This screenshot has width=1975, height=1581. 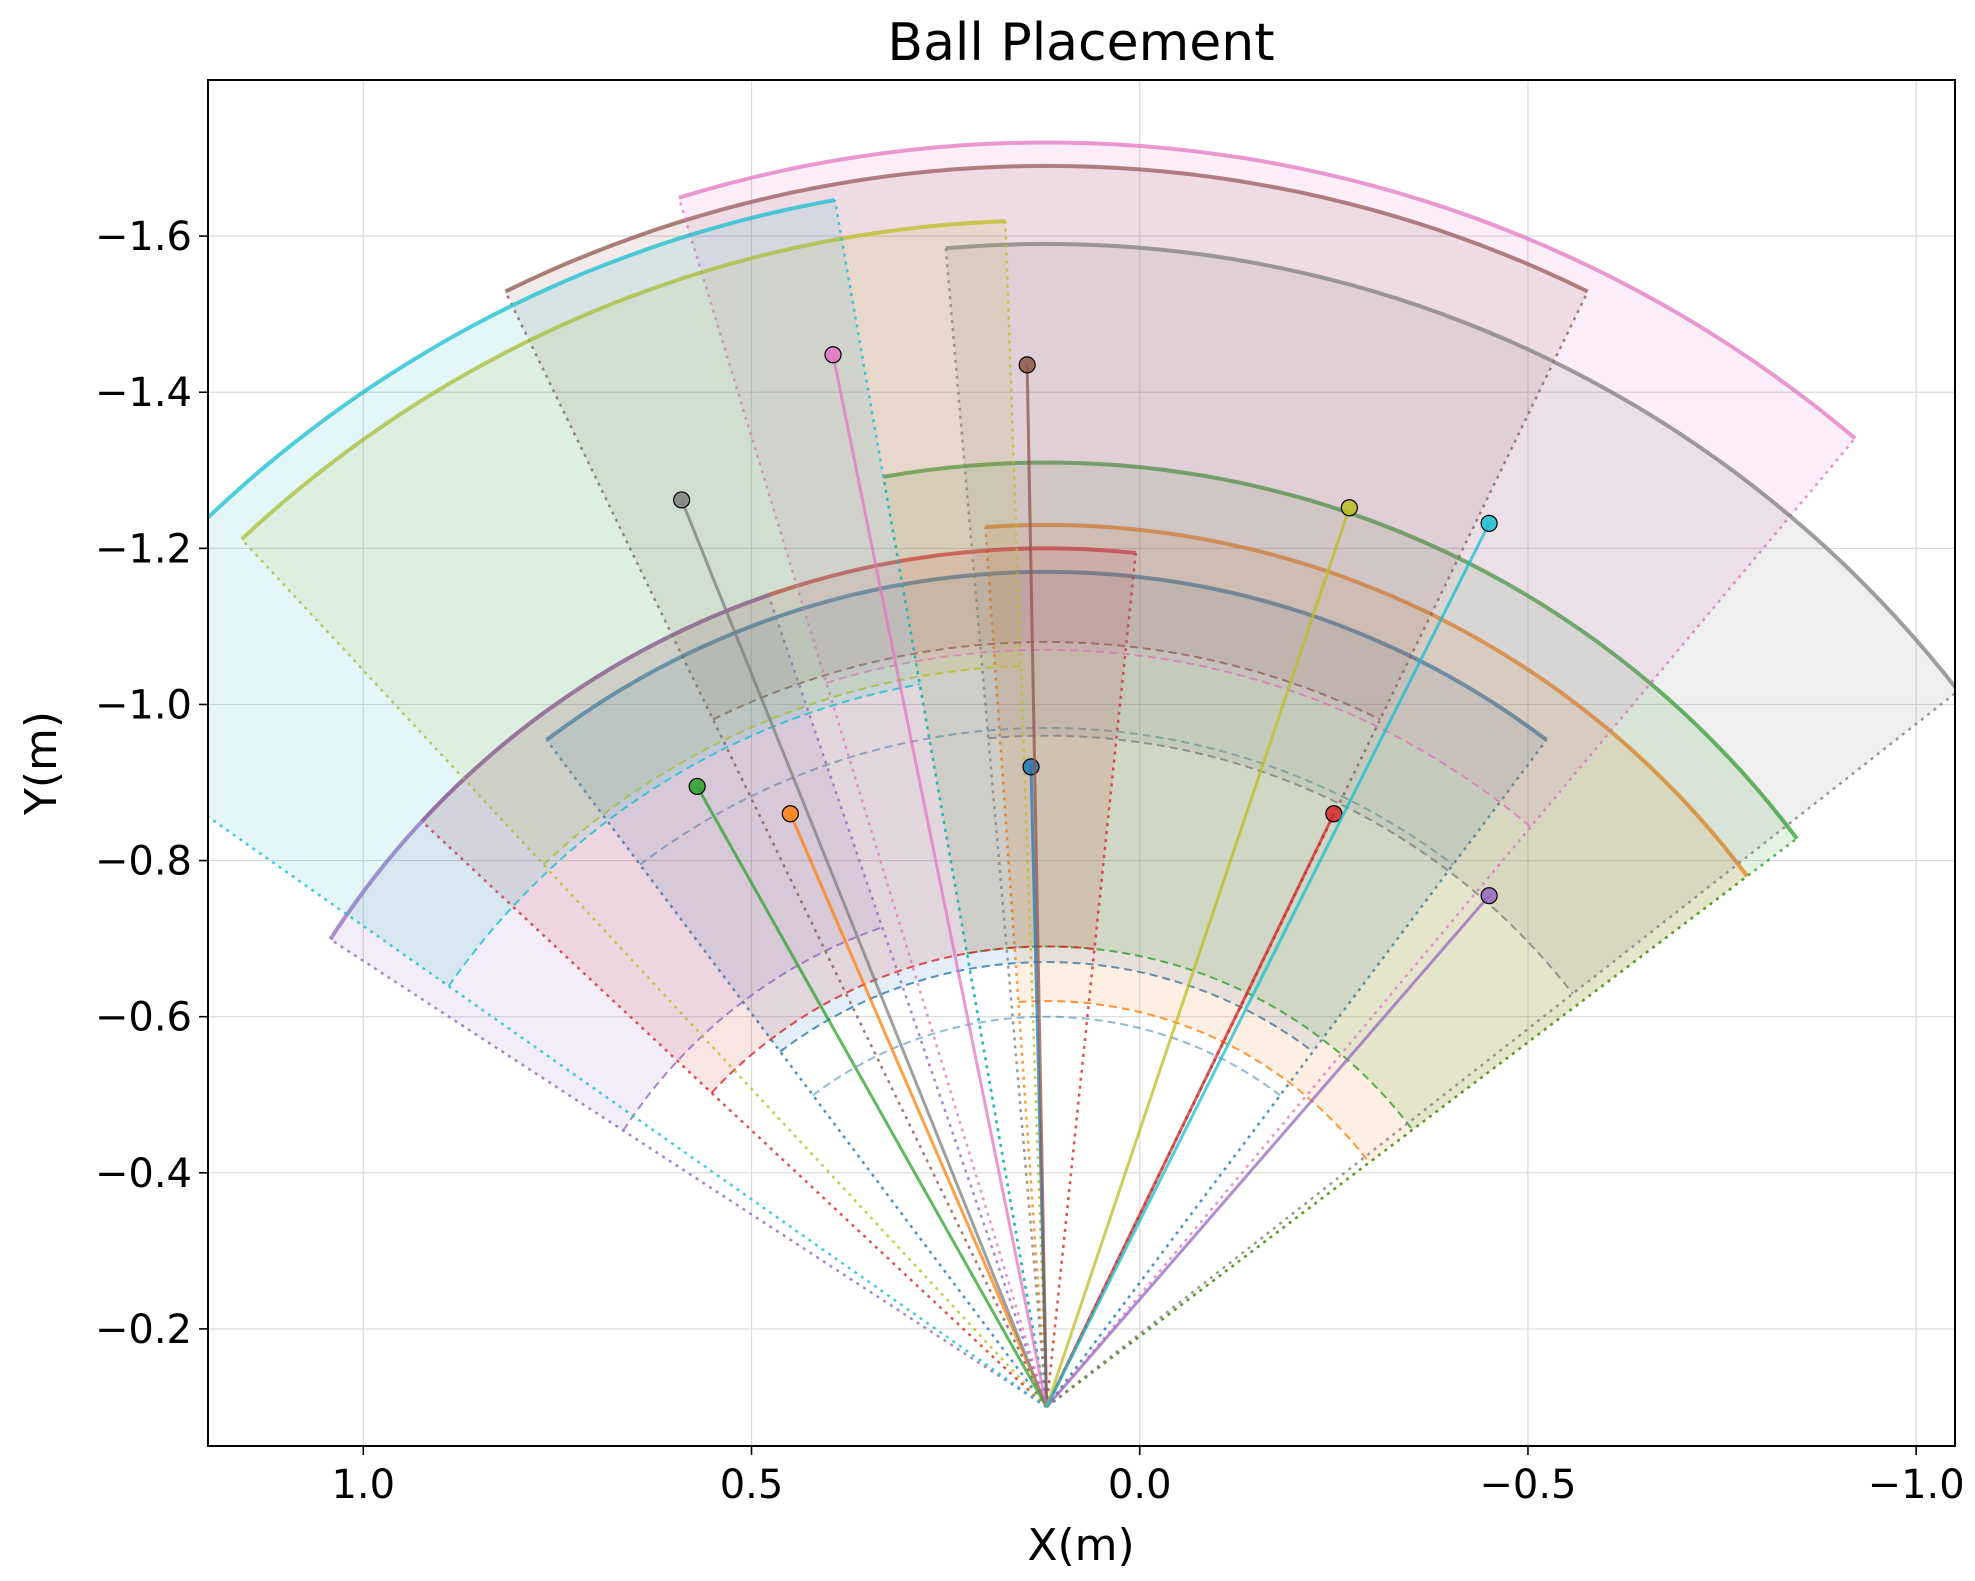 What do you see at coordinates (918, 1110) in the screenshot?
I see `ball-trajectory-orange` at bounding box center [918, 1110].